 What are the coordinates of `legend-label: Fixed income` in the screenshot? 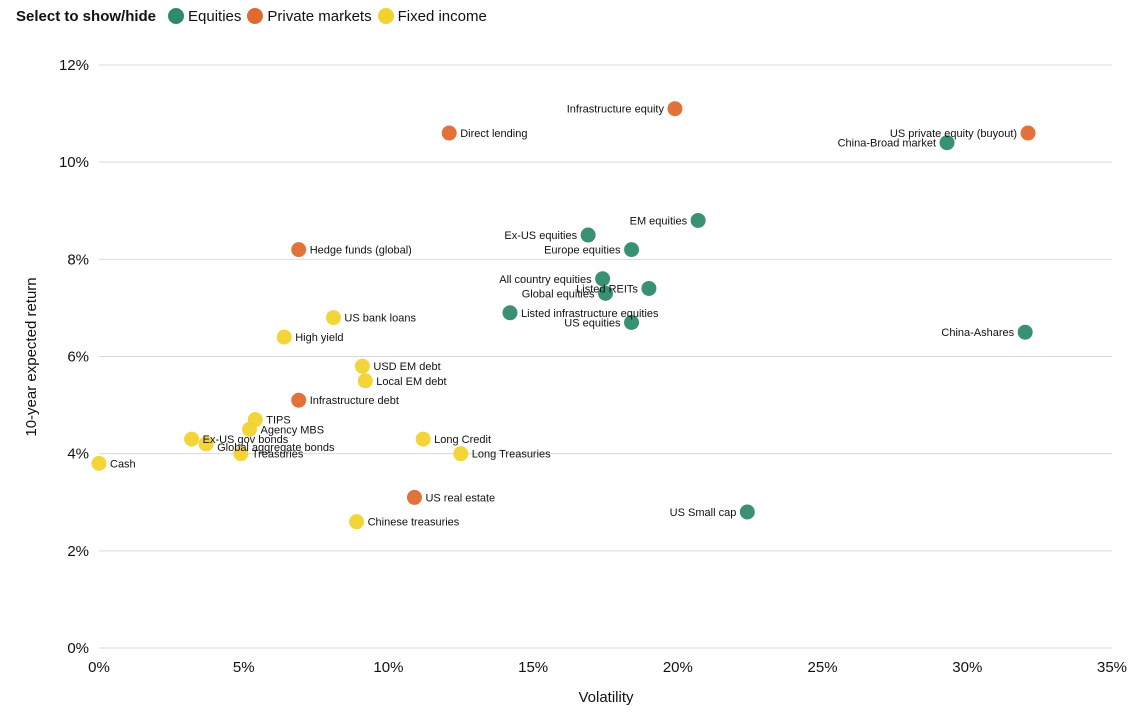 It's located at (442, 16).